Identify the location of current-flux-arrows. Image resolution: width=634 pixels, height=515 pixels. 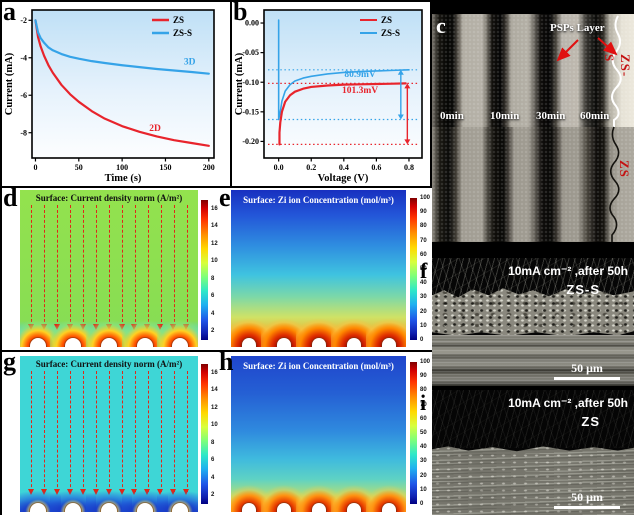
(109, 433).